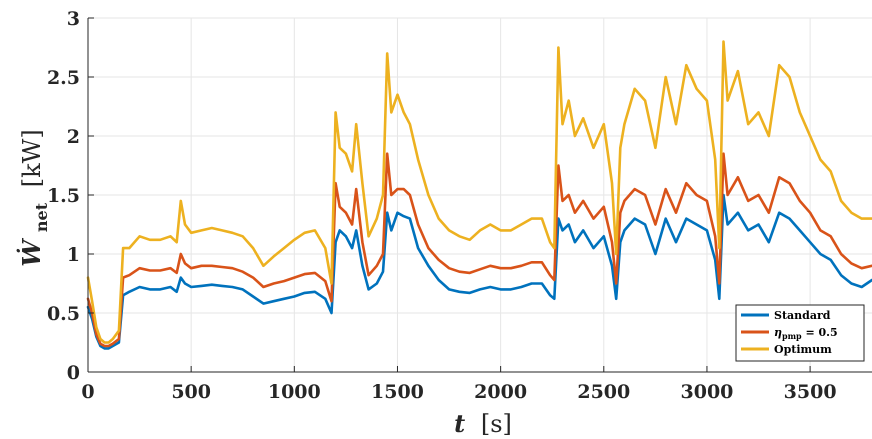 The height and width of the screenshot is (439, 872). What do you see at coordinates (397, 392) in the screenshot?
I see `x-tick-label: 1500` at bounding box center [397, 392].